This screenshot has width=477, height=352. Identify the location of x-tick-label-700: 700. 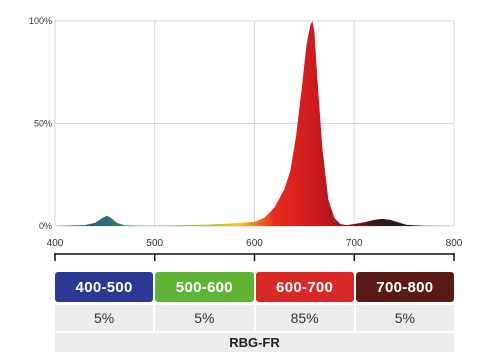
(354, 243).